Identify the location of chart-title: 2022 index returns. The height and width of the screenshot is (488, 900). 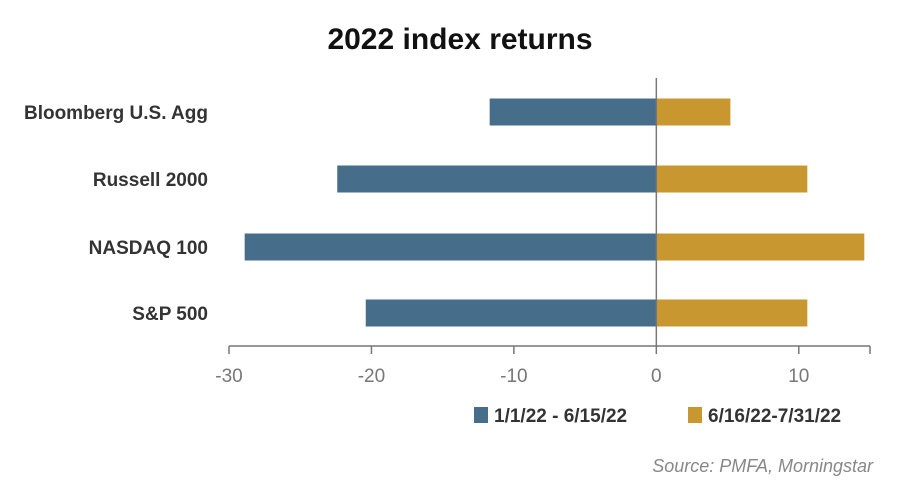
(459, 39).